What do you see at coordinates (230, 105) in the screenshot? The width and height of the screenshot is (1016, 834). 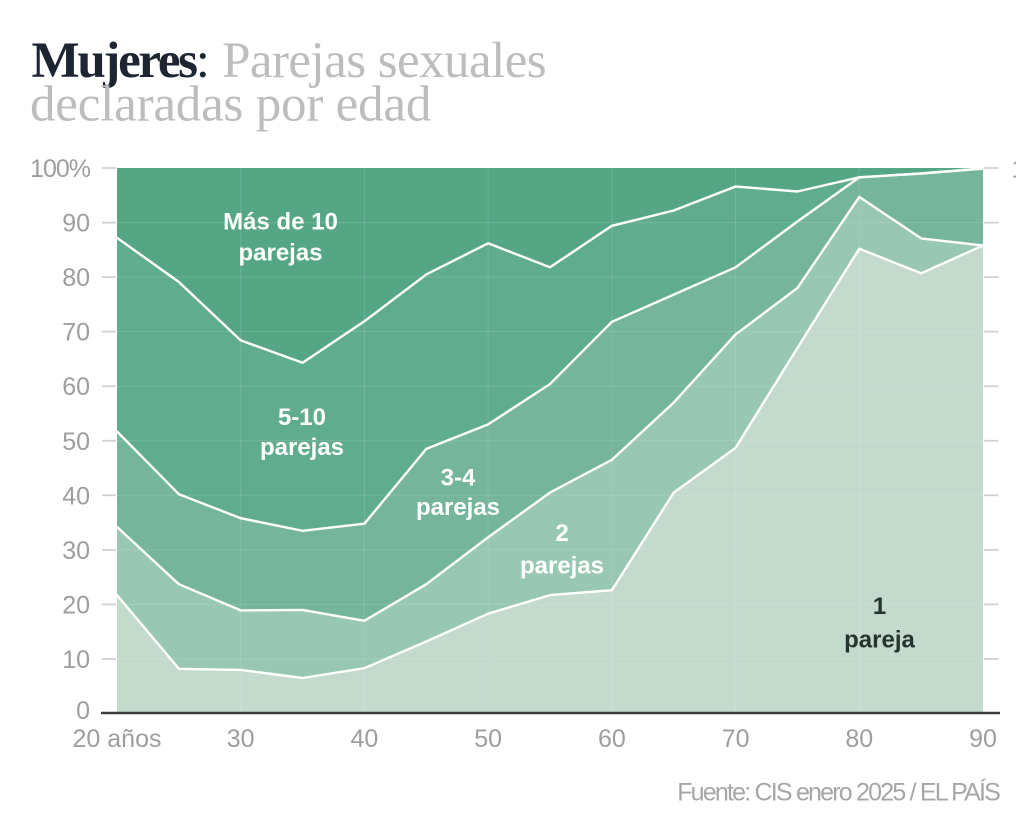 I see `svg-text: declaradas por edad` at bounding box center [230, 105].